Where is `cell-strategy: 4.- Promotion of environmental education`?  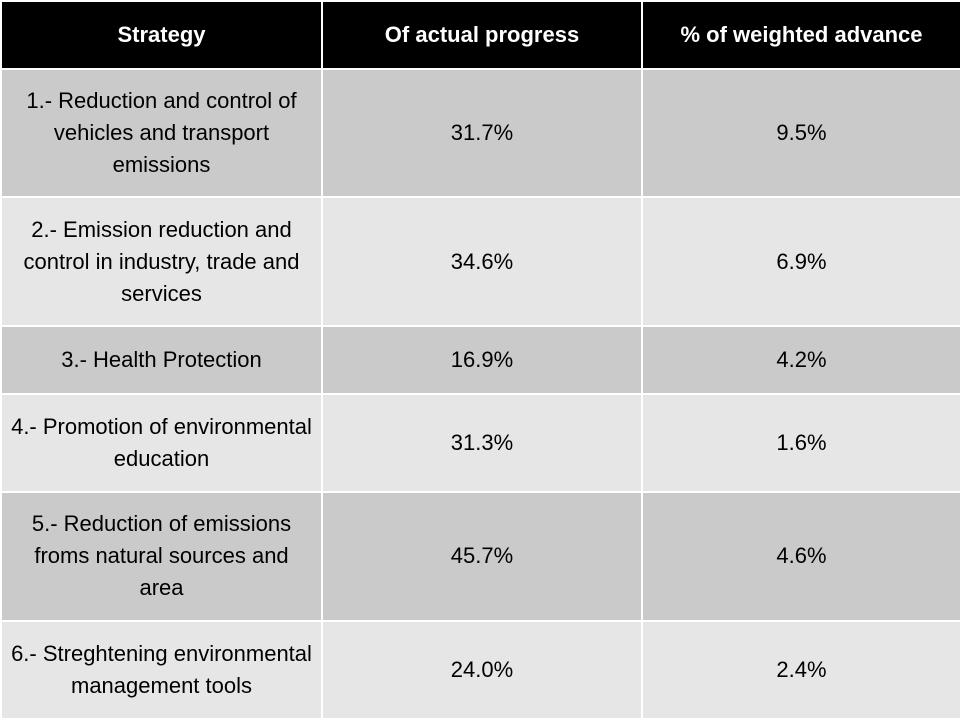
cell-strategy: 4.- Promotion of environmental education is located at coordinates (161, 443).